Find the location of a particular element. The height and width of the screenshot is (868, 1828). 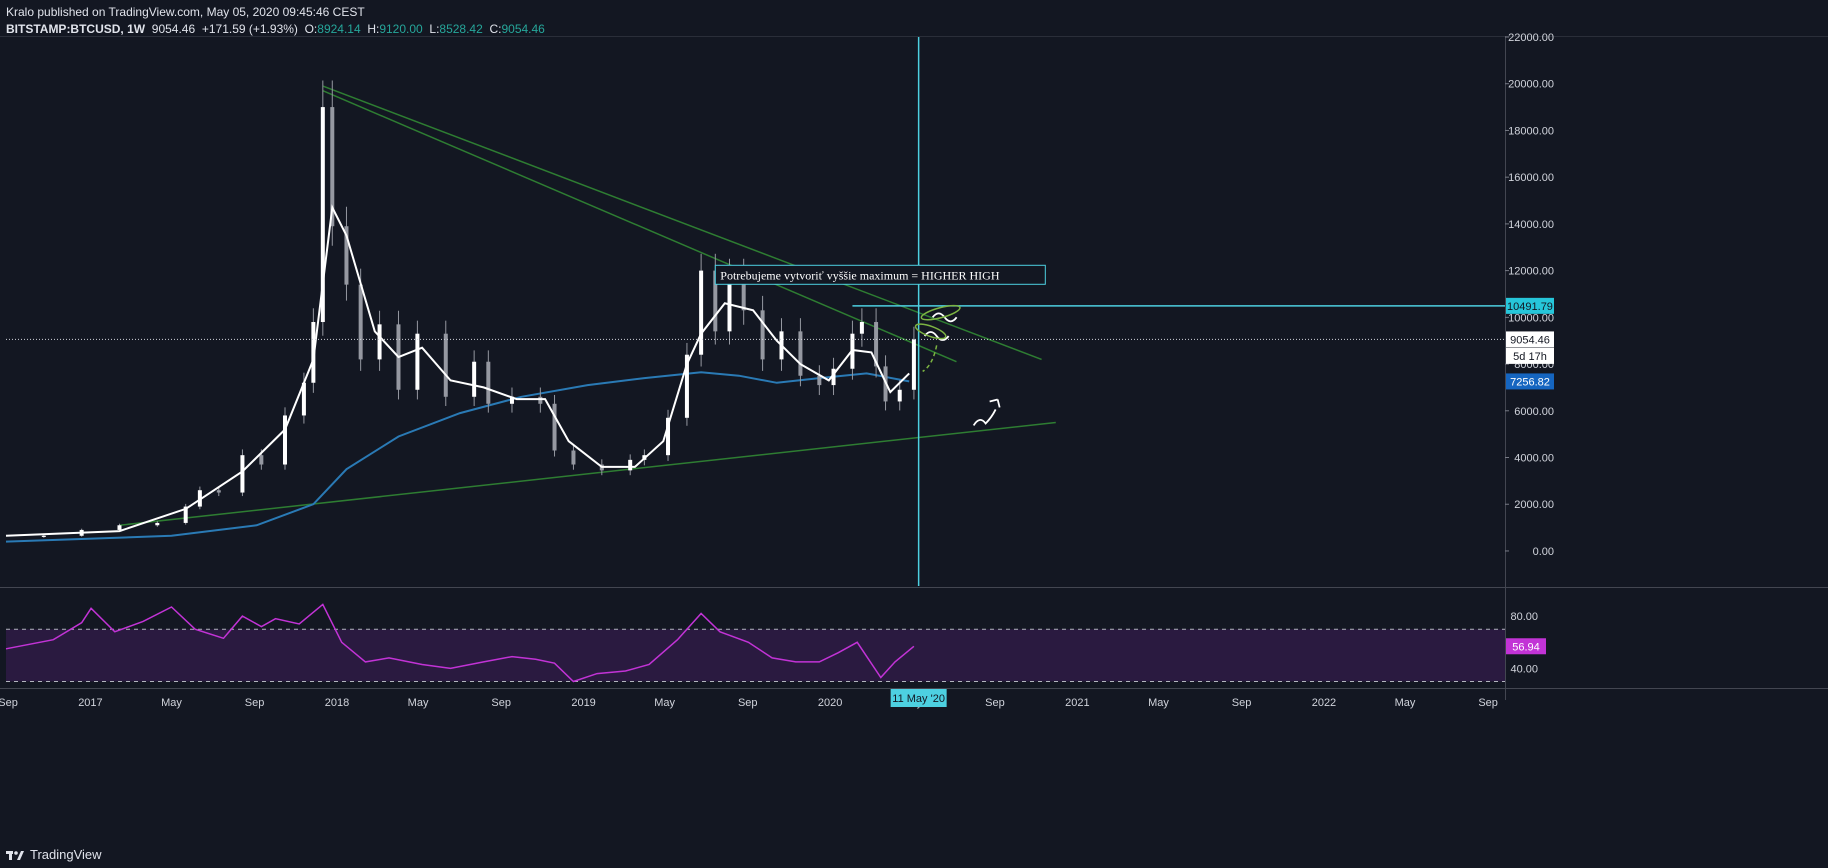

last-price-label: 9054.46 is located at coordinates (1530, 340).